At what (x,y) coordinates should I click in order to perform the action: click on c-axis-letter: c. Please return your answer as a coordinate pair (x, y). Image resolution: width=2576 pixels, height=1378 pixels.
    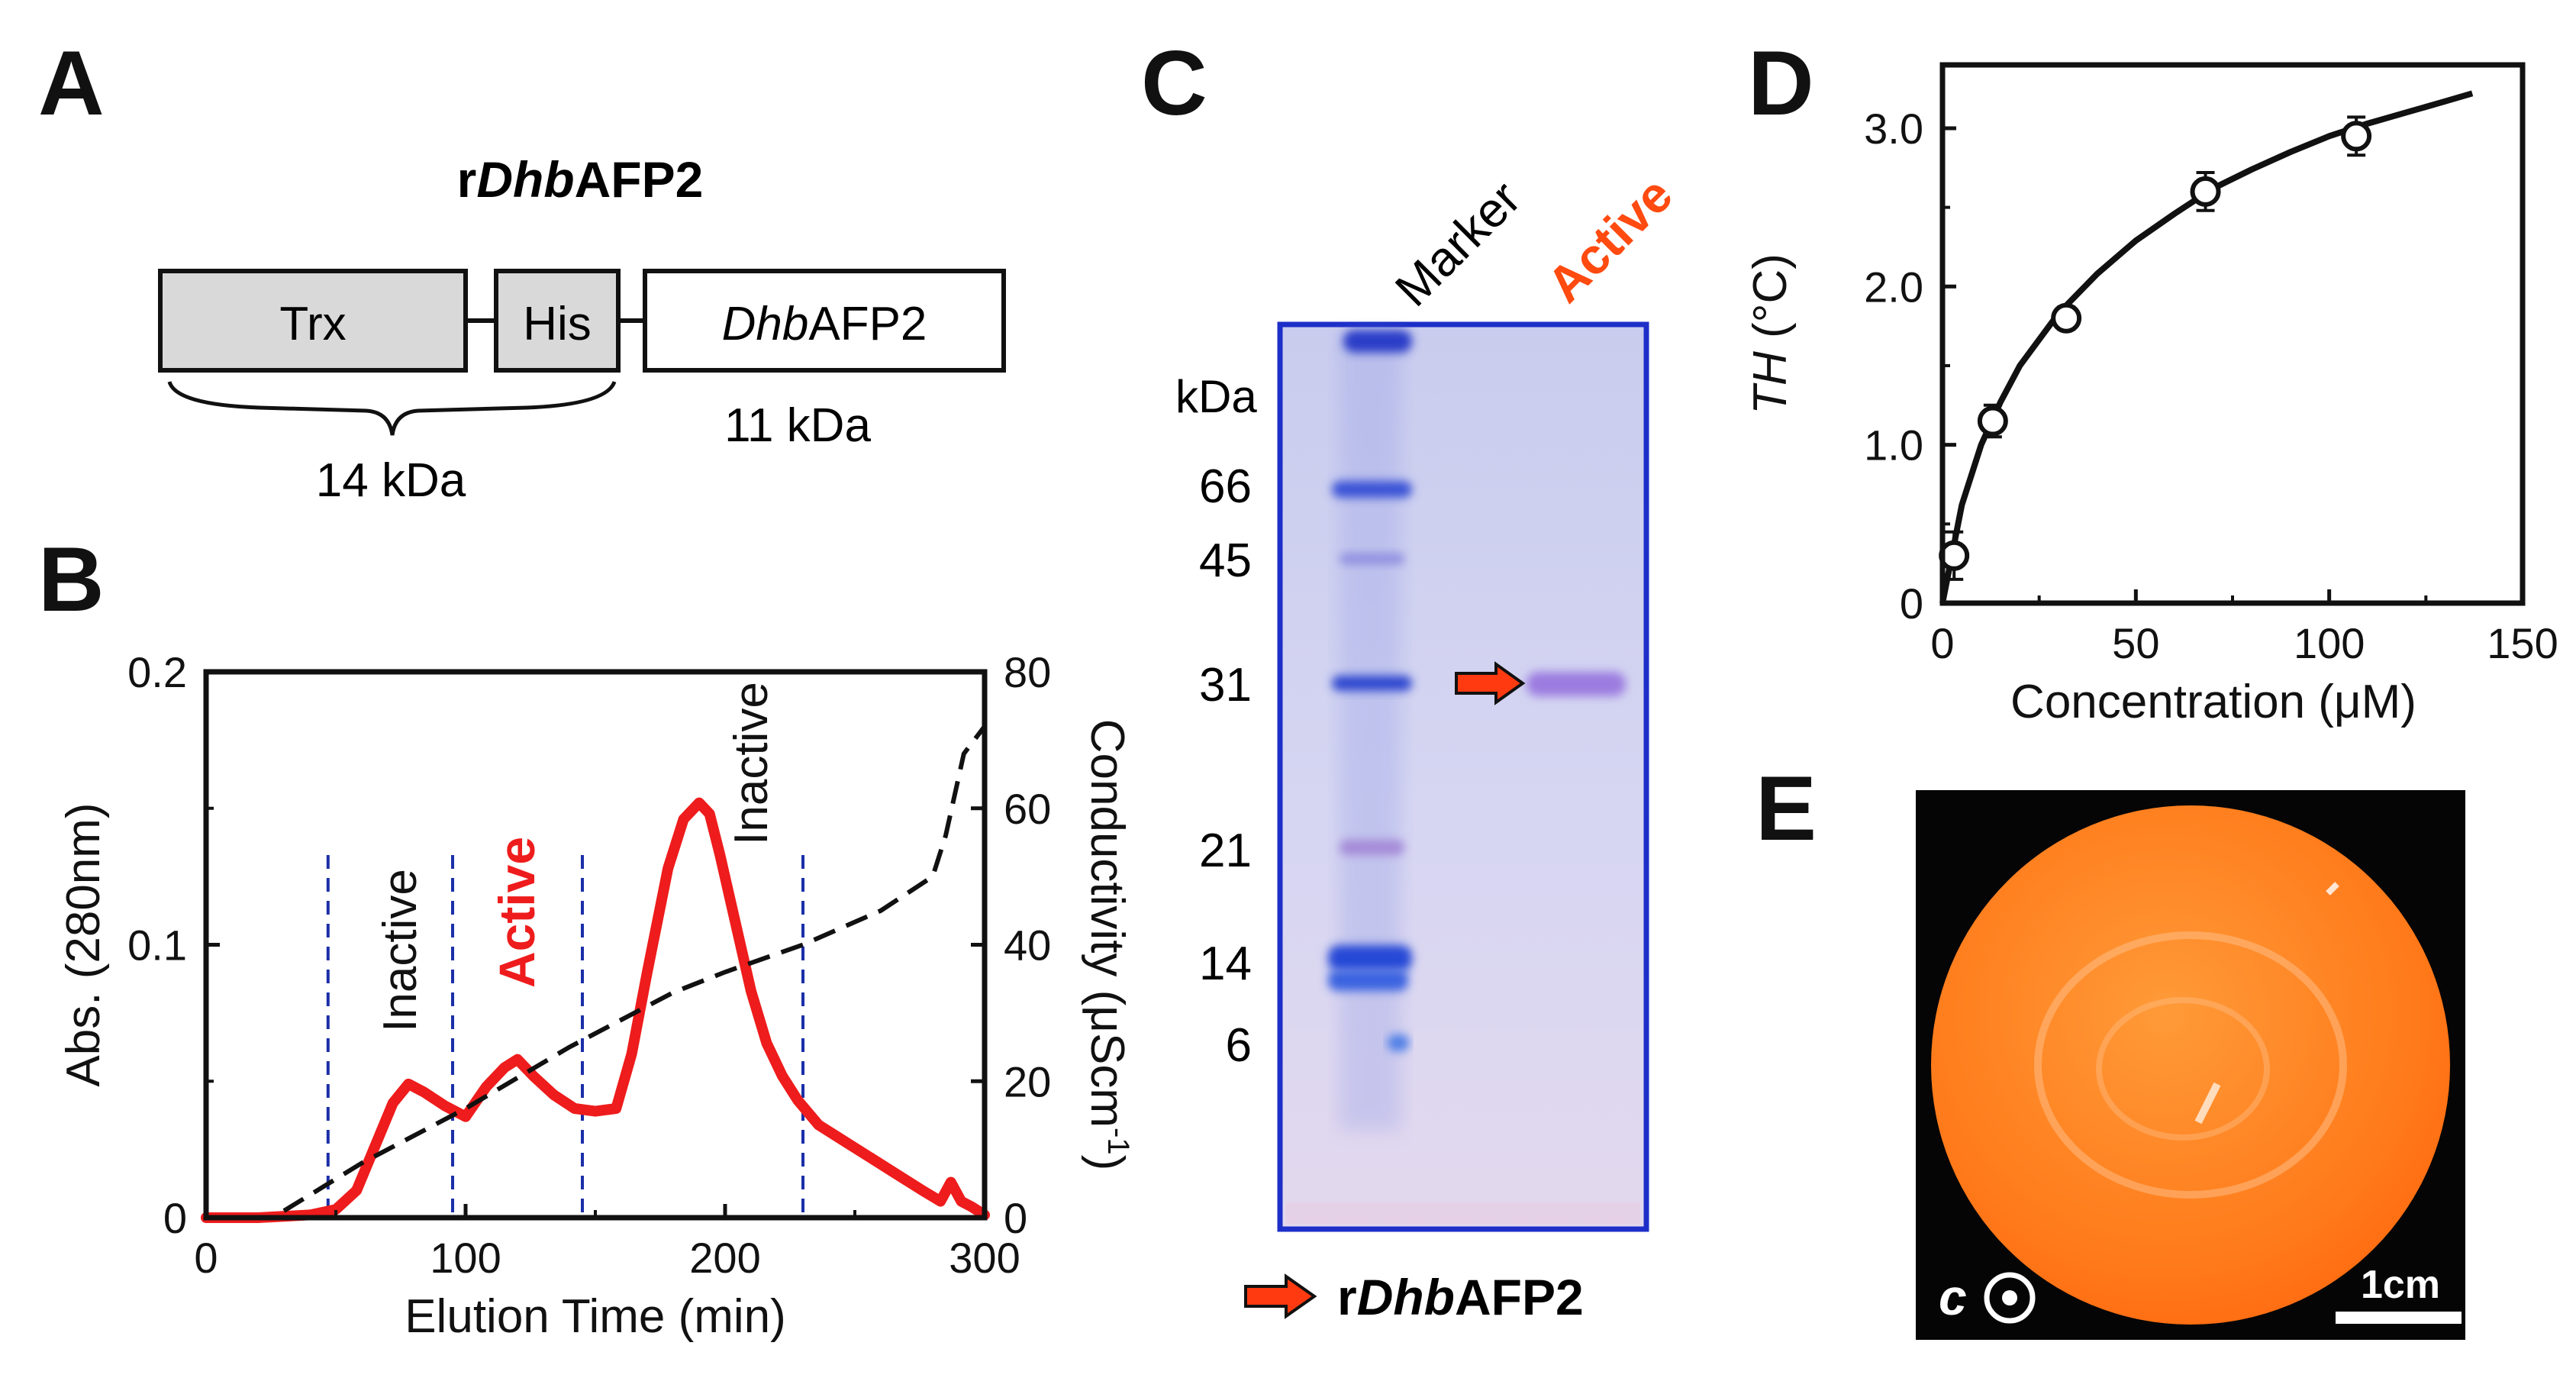
    Looking at the image, I should click on (1953, 1297).